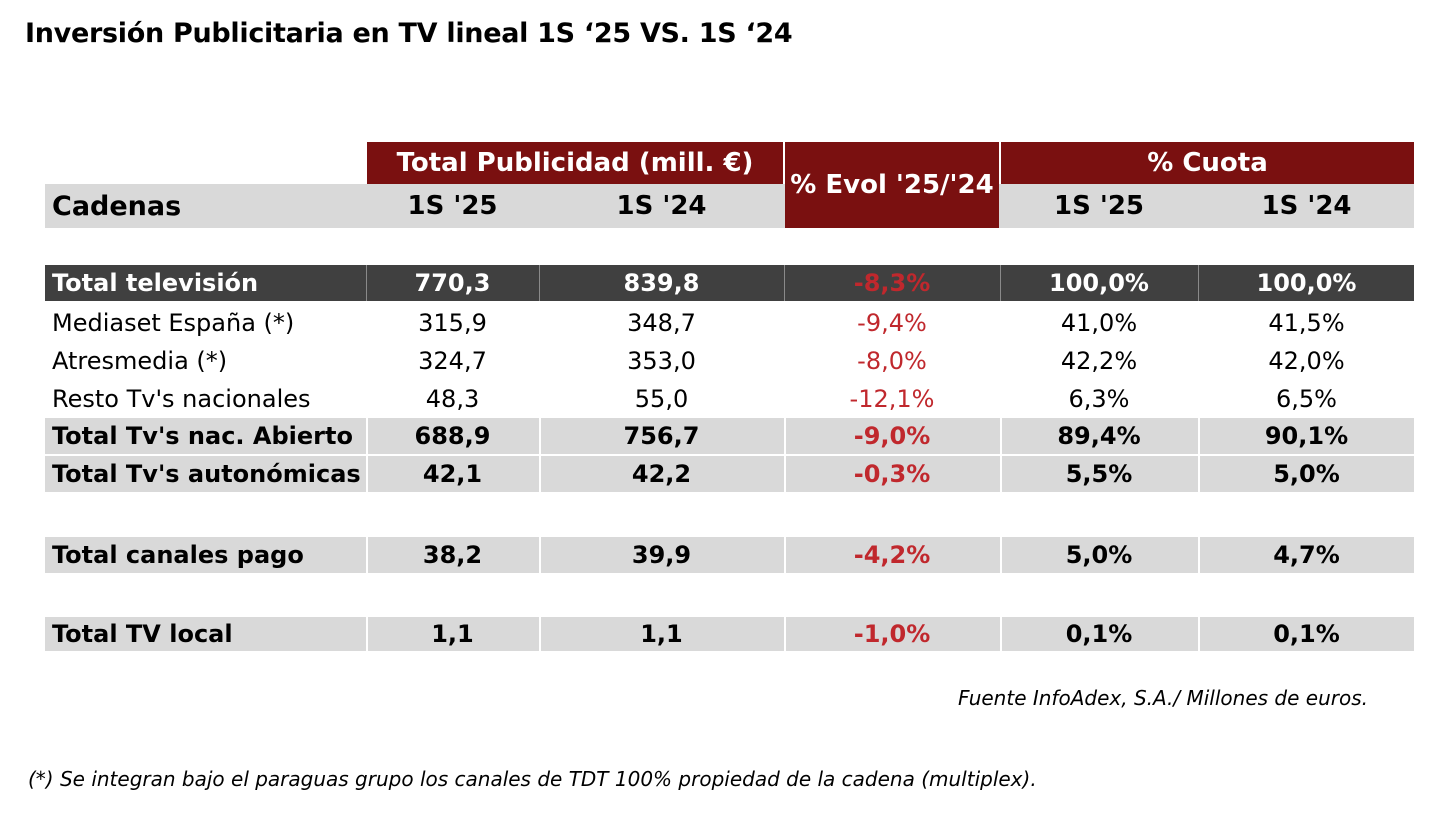 The width and height of the screenshot is (1442, 824). Describe the element at coordinates (892, 283) in the screenshot. I see `cell-evol: -8,3%` at that location.